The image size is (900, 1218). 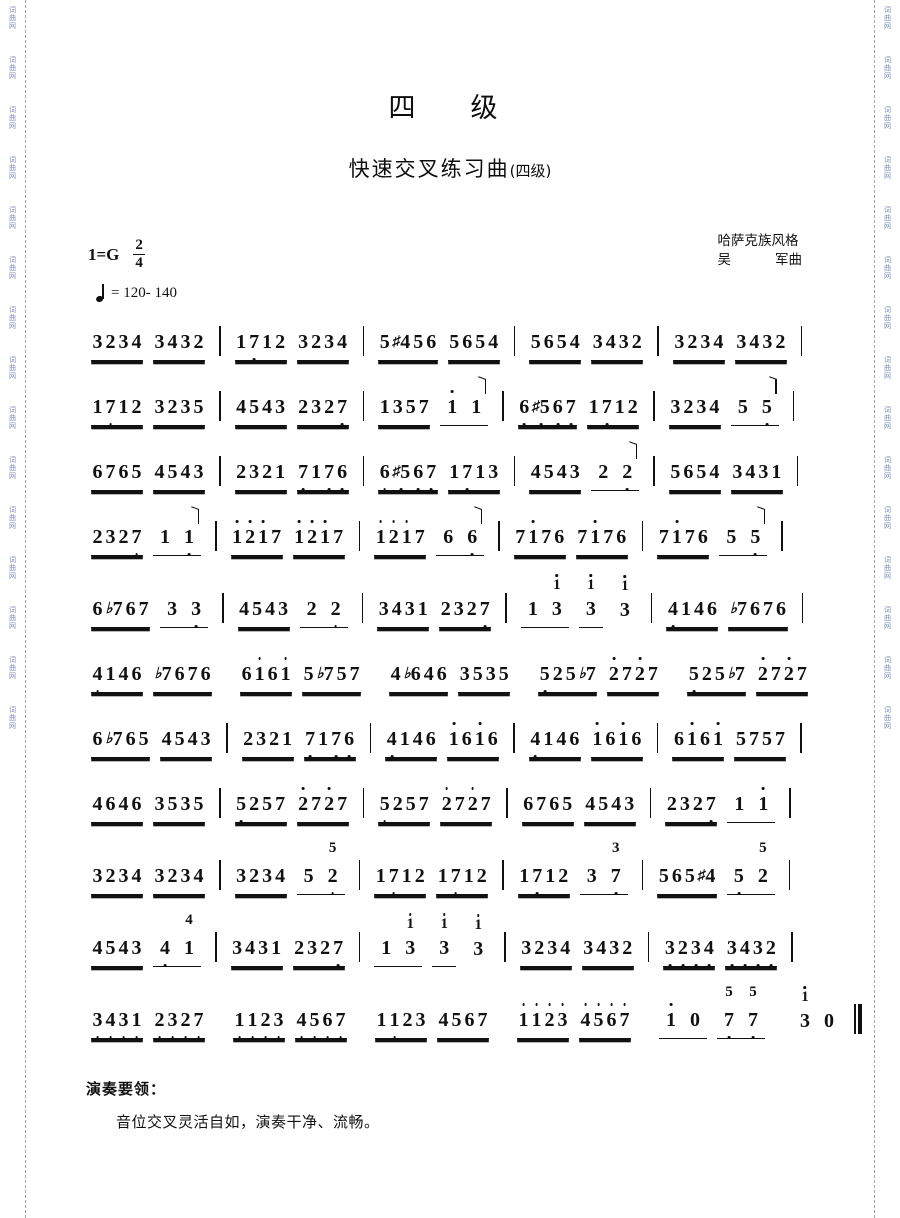 I want to click on measure: 6 1 6 1 5 ♭7 5 7, so click(x=300, y=675).